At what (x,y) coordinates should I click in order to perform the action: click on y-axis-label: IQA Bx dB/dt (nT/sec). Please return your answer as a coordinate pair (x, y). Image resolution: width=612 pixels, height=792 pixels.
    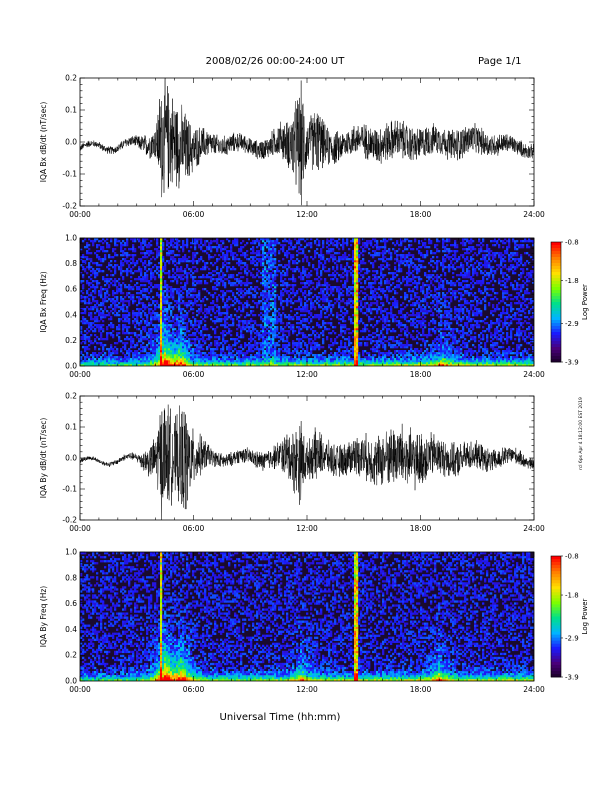
    Looking at the image, I should click on (43, 142).